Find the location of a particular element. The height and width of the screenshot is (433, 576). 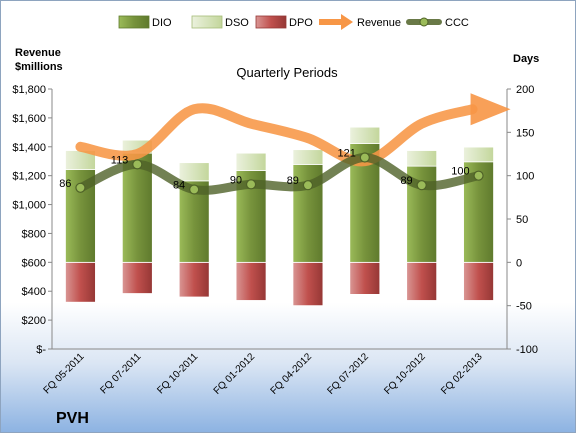

legend-label-dpo: DPO is located at coordinates (301, 23).